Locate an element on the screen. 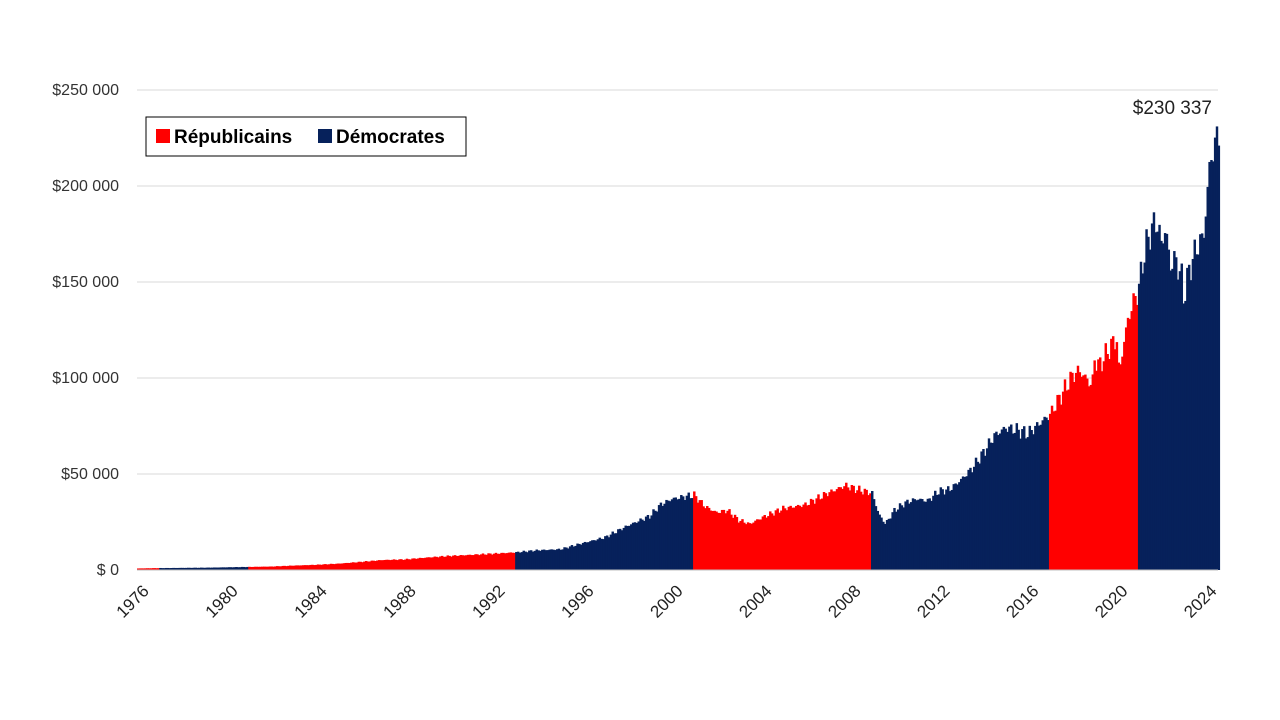  y-tick-label: $100 000 is located at coordinates (85, 378).